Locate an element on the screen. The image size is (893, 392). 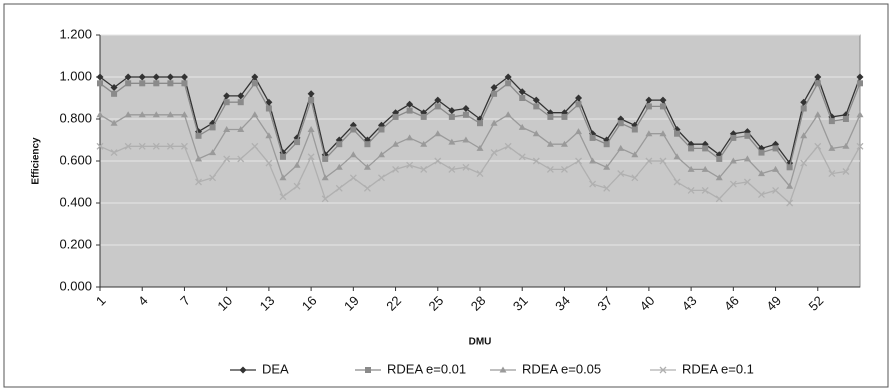
y-tick-label: 1.200 is located at coordinates (75, 33).